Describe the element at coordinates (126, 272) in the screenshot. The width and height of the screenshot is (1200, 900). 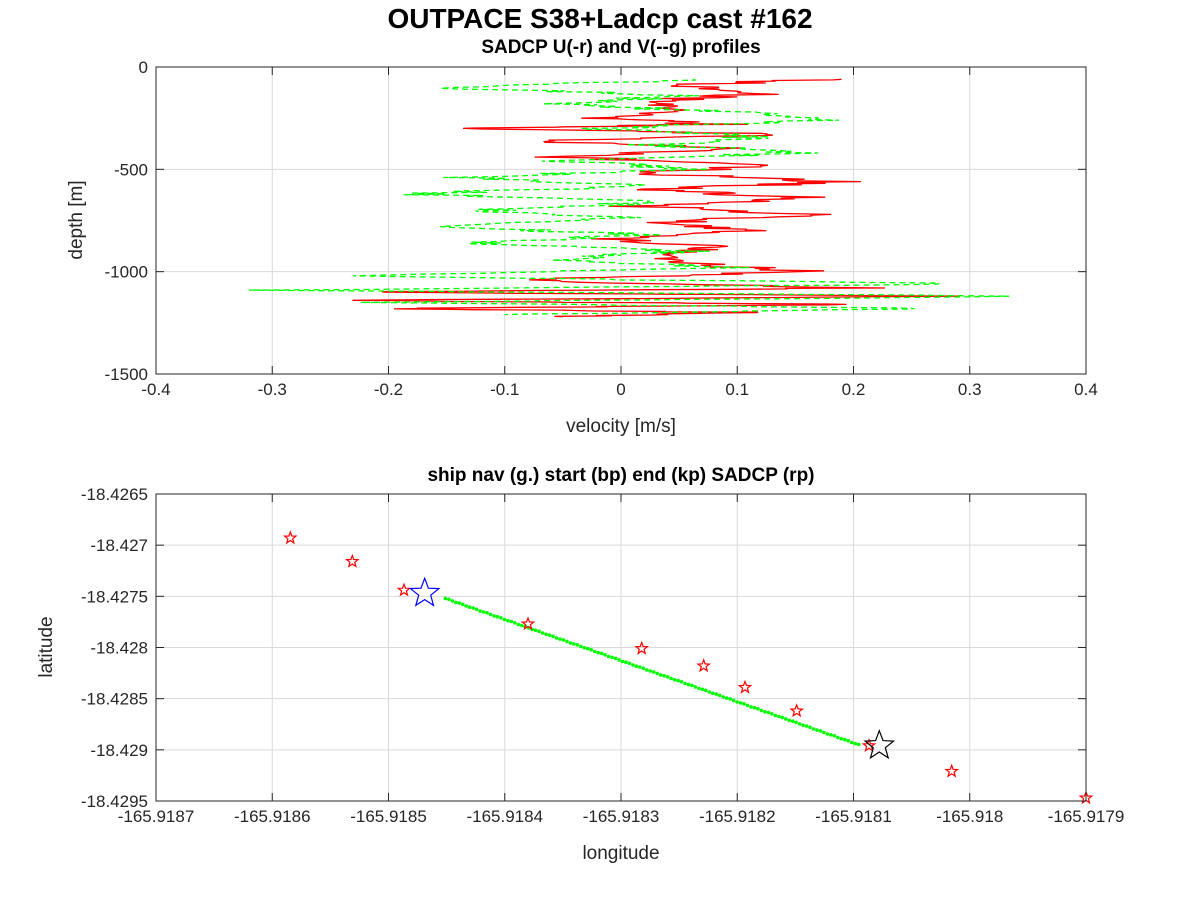
I see `profile-y-tick-label: -1000` at that location.